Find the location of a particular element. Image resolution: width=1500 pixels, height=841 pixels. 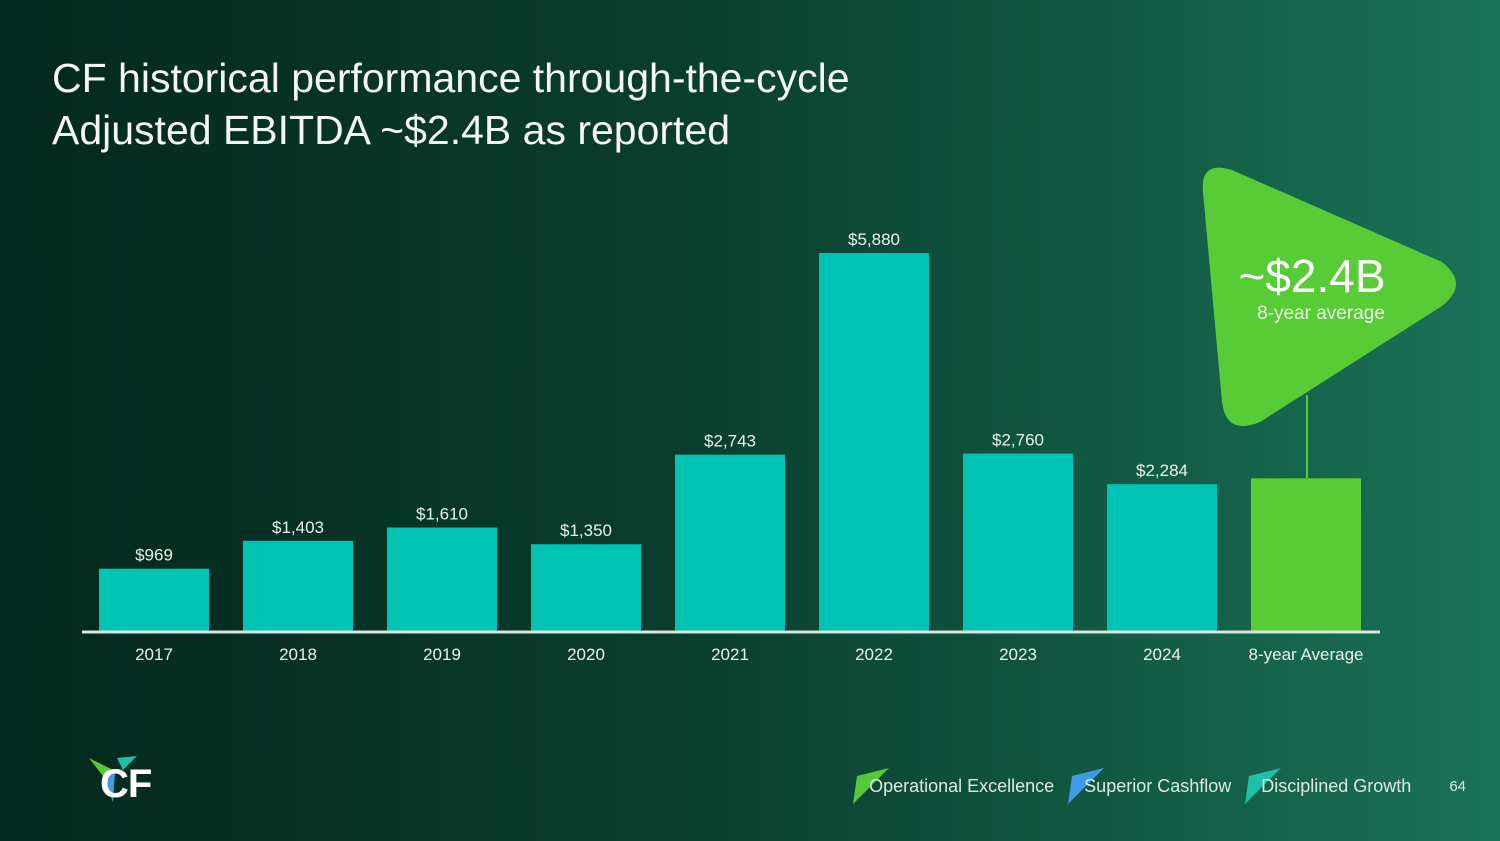

x-tick-label: 2021 is located at coordinates (730, 654).